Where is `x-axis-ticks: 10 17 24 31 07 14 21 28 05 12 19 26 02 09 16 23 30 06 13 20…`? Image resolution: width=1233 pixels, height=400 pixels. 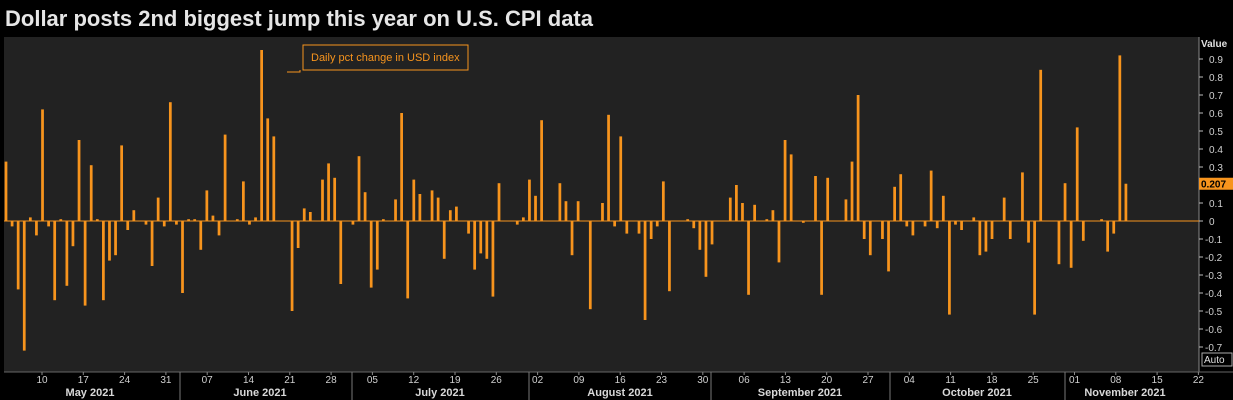 x-axis-ticks: 10 17 24 31 07 14 21 28 05 12 19 26 02 09 16 23 30 06 13 20… is located at coordinates (620, 379).